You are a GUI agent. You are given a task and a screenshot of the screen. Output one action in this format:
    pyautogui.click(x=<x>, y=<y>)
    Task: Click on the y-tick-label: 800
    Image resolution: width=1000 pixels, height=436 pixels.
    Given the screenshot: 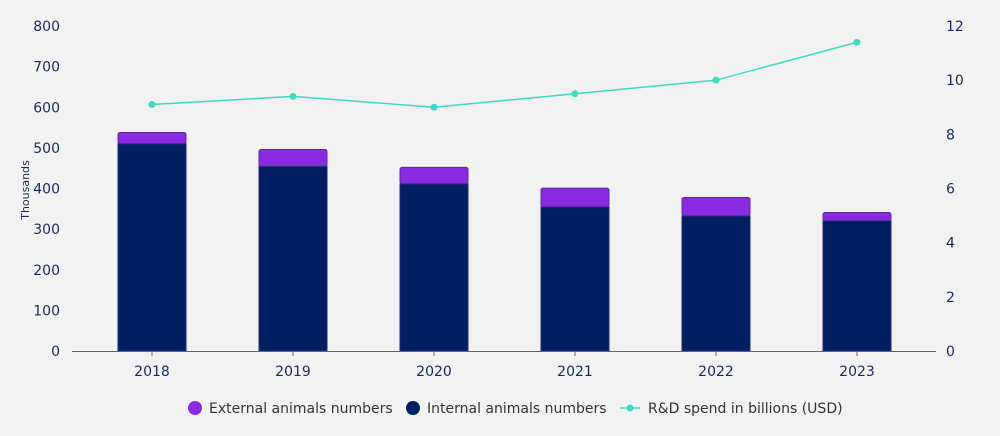 What is the action you would take?
    pyautogui.click(x=46, y=27)
    